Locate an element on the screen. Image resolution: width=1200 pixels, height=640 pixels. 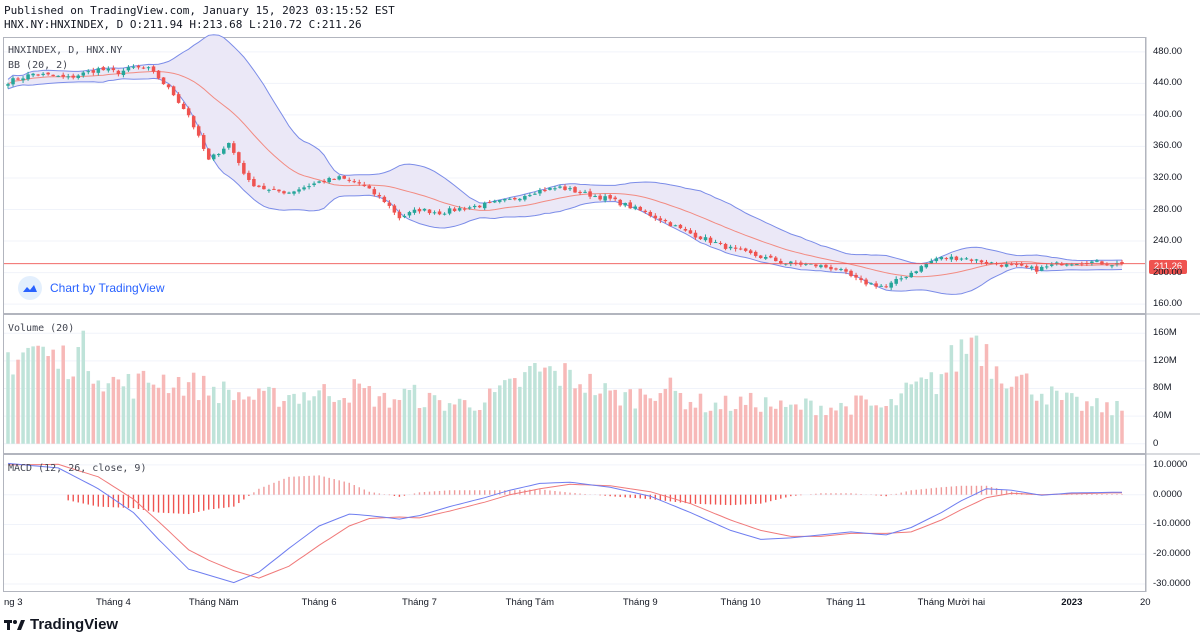
tradingview-watermark: Chart by TradingView is located at coordinates (93, 288).